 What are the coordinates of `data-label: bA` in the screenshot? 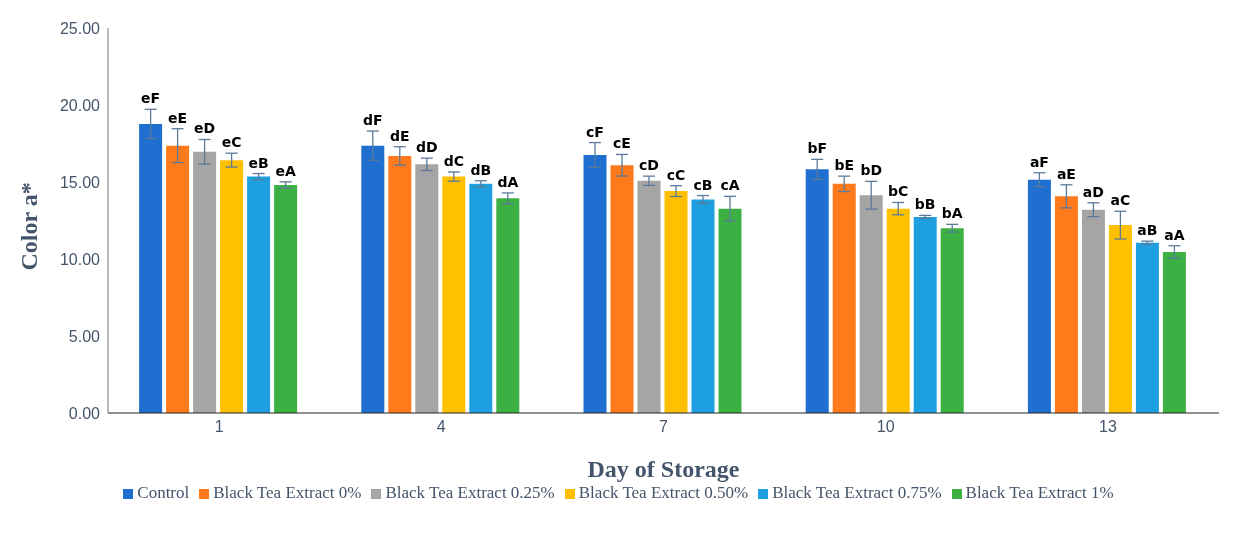 It's located at (952, 213).